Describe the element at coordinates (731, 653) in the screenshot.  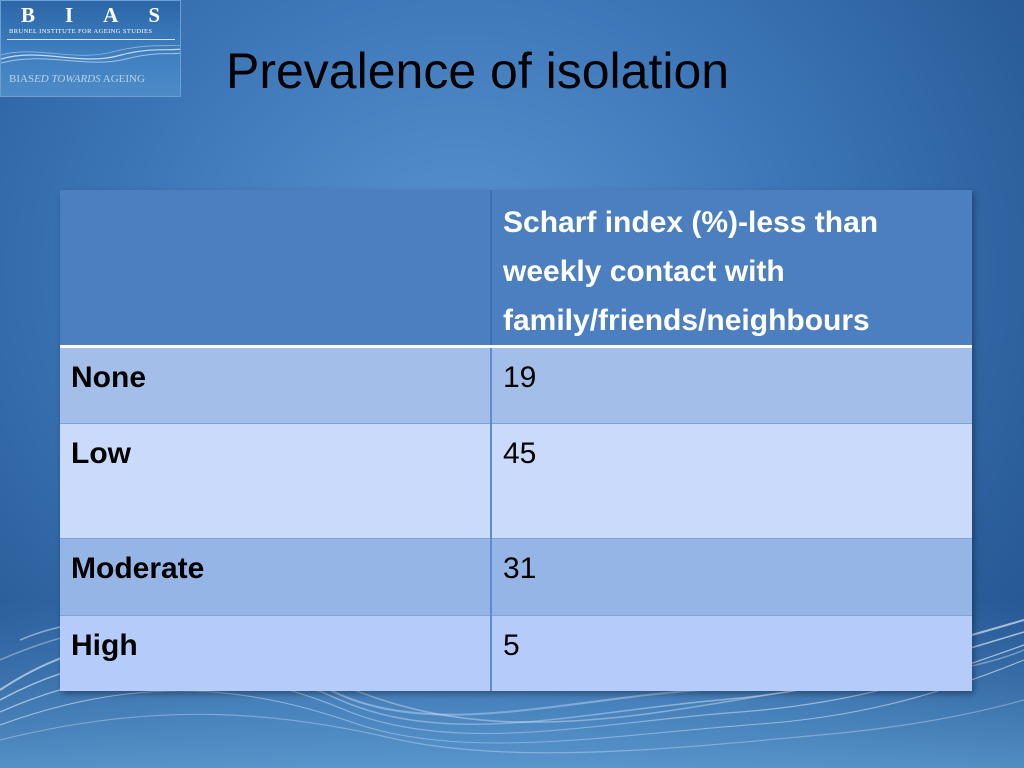
I see `row-value: 5` at that location.